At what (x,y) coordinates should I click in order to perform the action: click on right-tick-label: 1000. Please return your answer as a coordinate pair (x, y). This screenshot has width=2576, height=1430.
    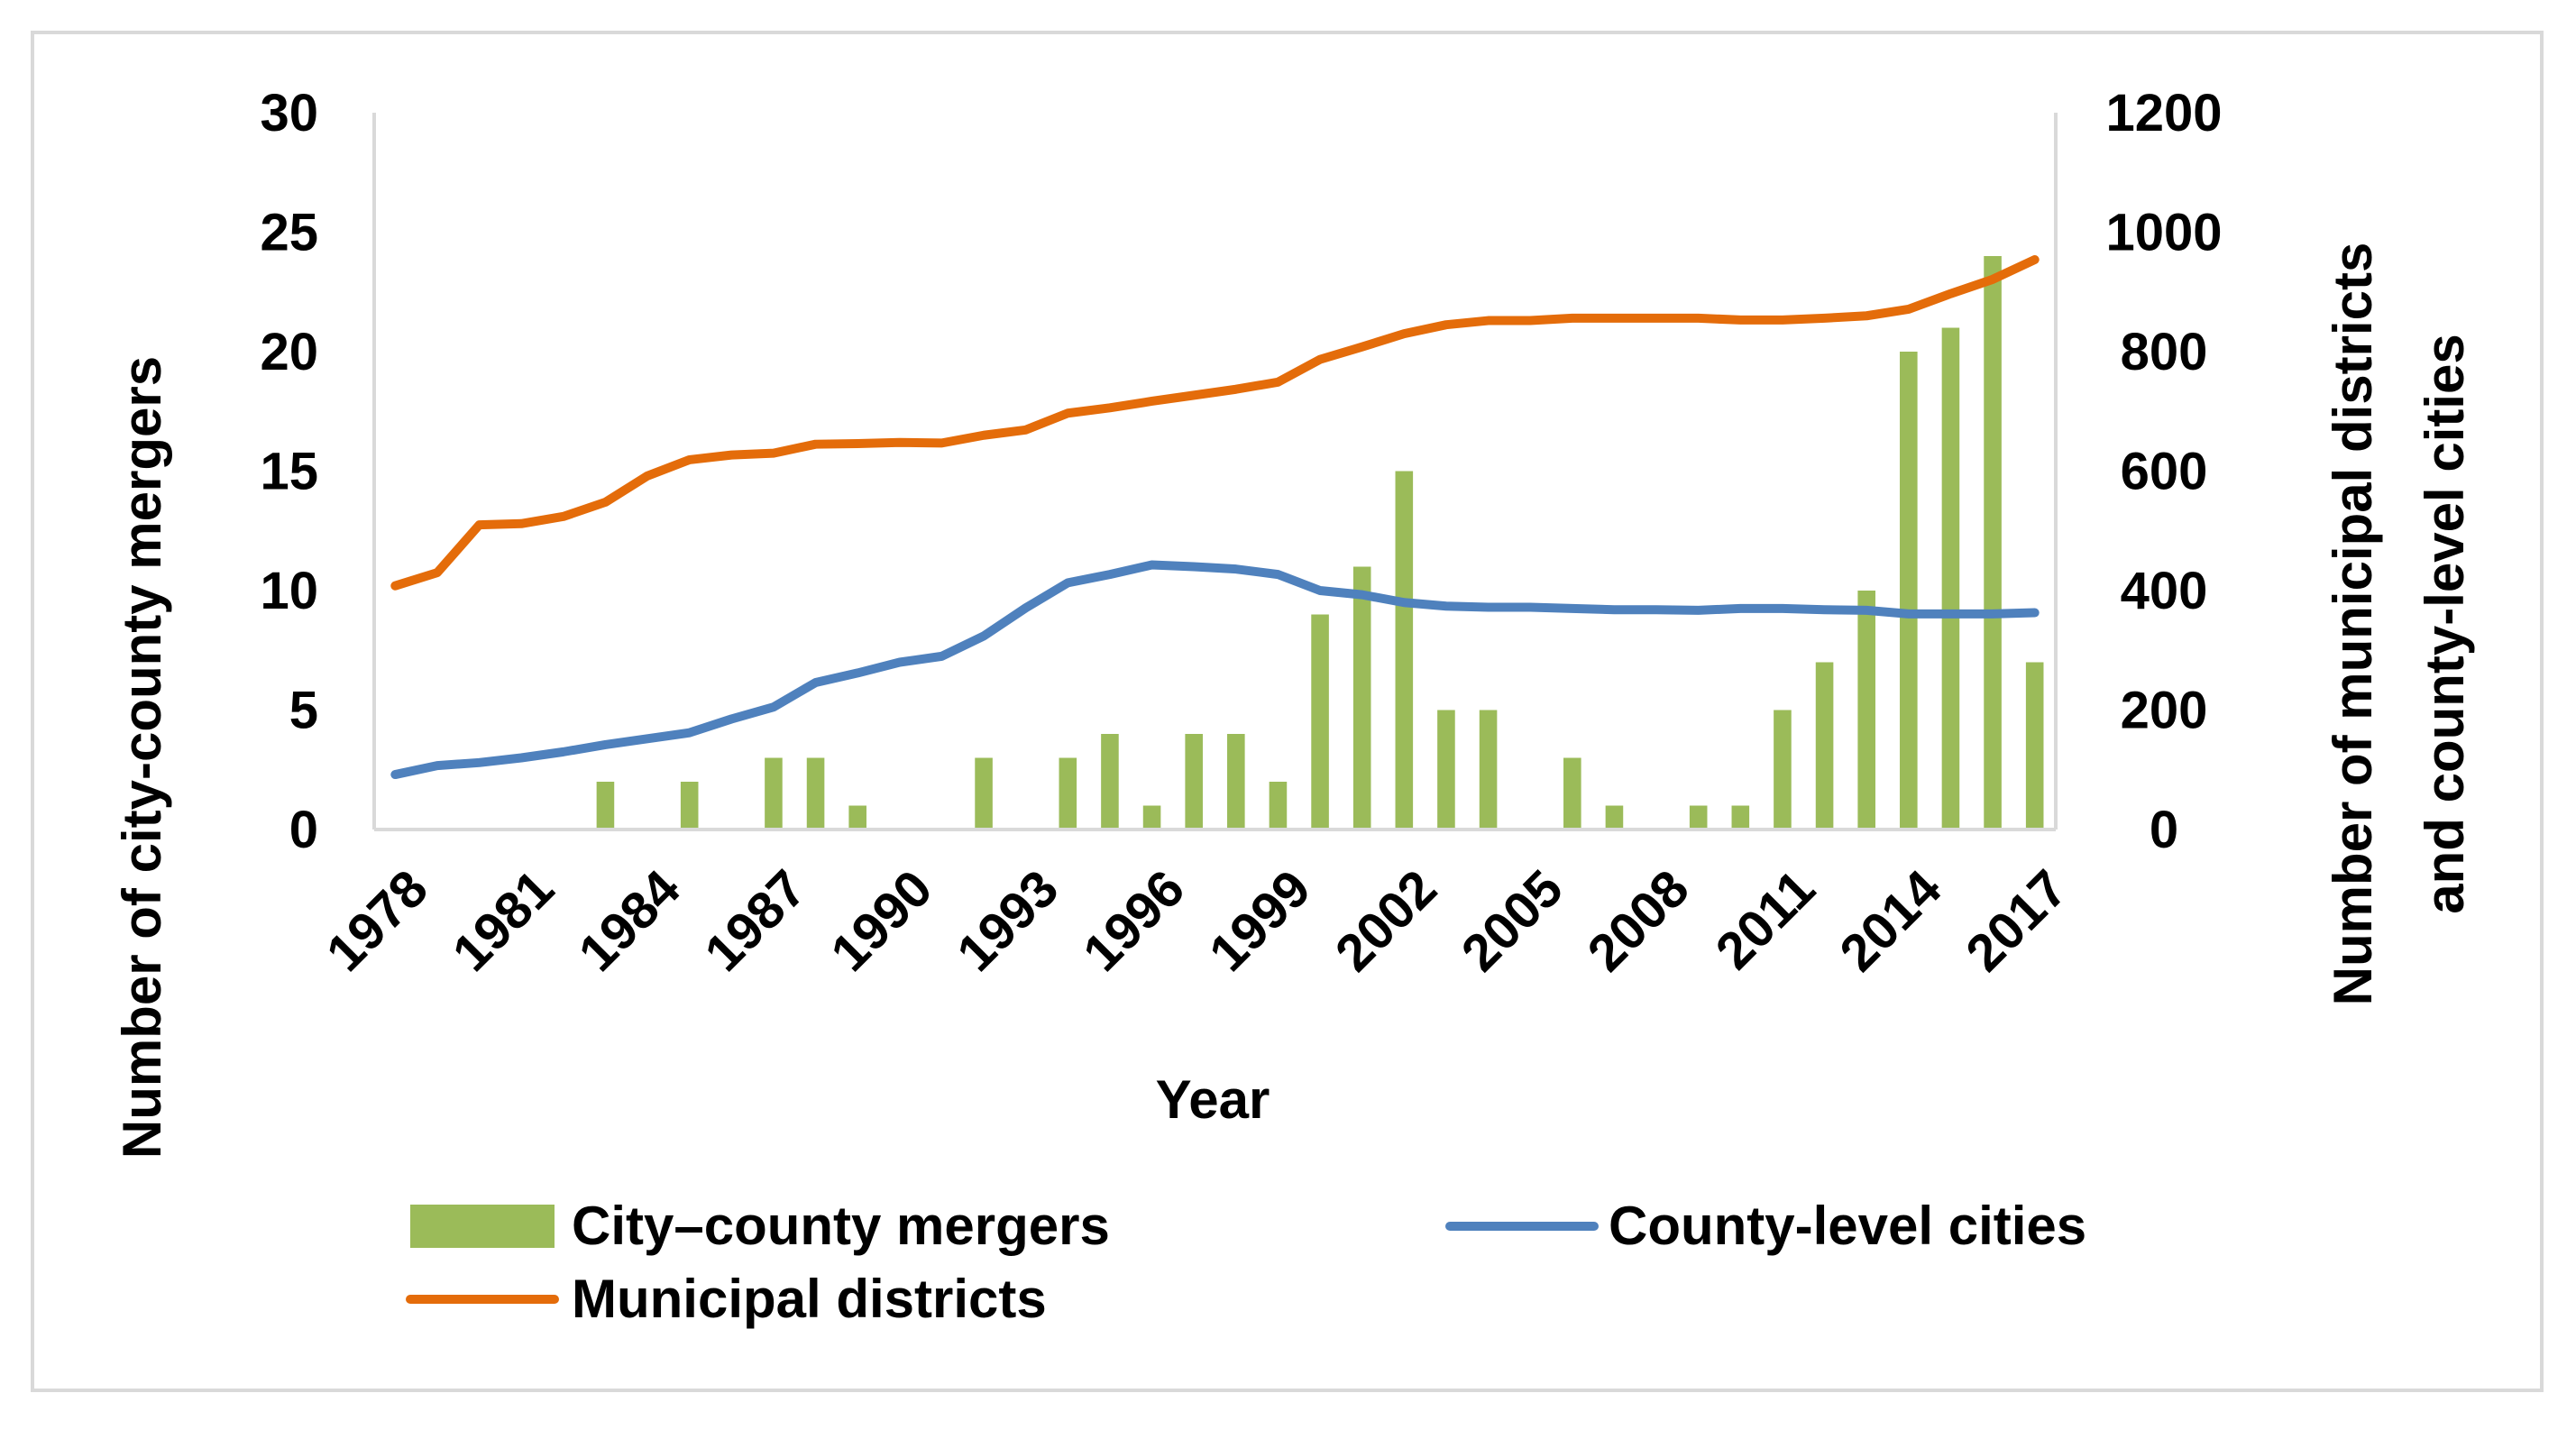
    Looking at the image, I should click on (2163, 233).